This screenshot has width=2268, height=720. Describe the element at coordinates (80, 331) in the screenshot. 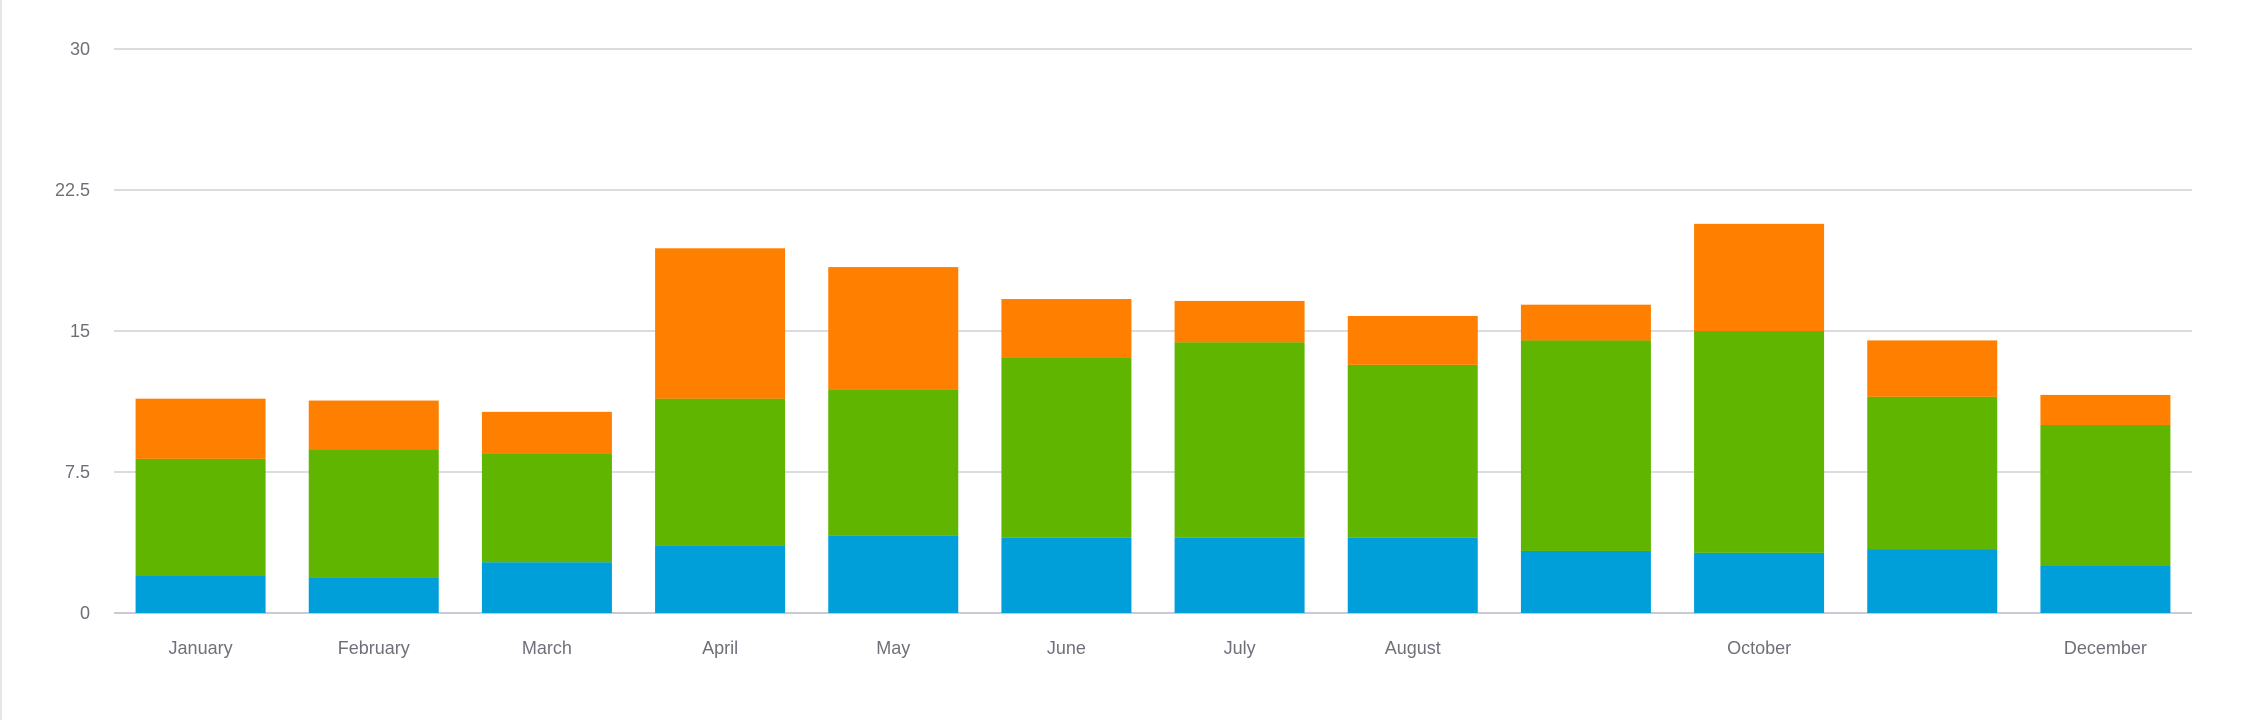

I see `y-tick-label: 15` at that location.